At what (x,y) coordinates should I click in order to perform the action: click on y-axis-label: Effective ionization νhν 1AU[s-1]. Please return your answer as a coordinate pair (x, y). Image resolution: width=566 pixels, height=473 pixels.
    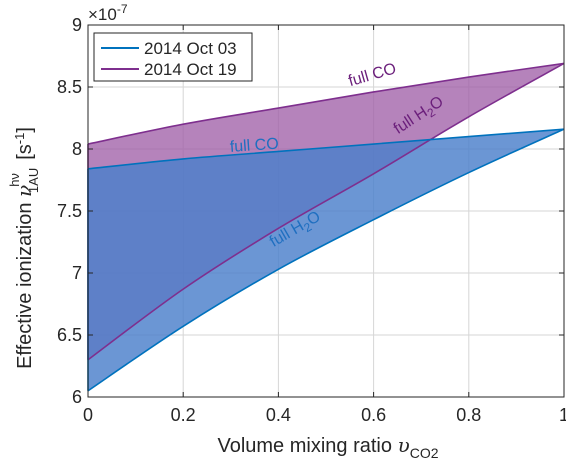
    Looking at the image, I should click on (24, 248).